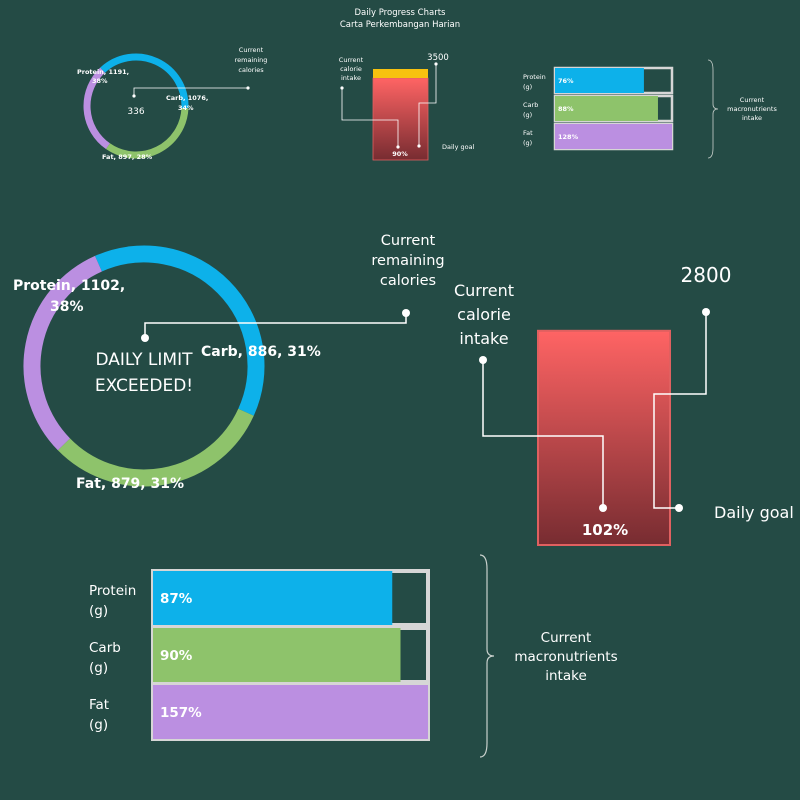 This screenshot has height=800, width=800. What do you see at coordinates (181, 713) in the screenshot?
I see `macro-value-label: 157%` at bounding box center [181, 713].